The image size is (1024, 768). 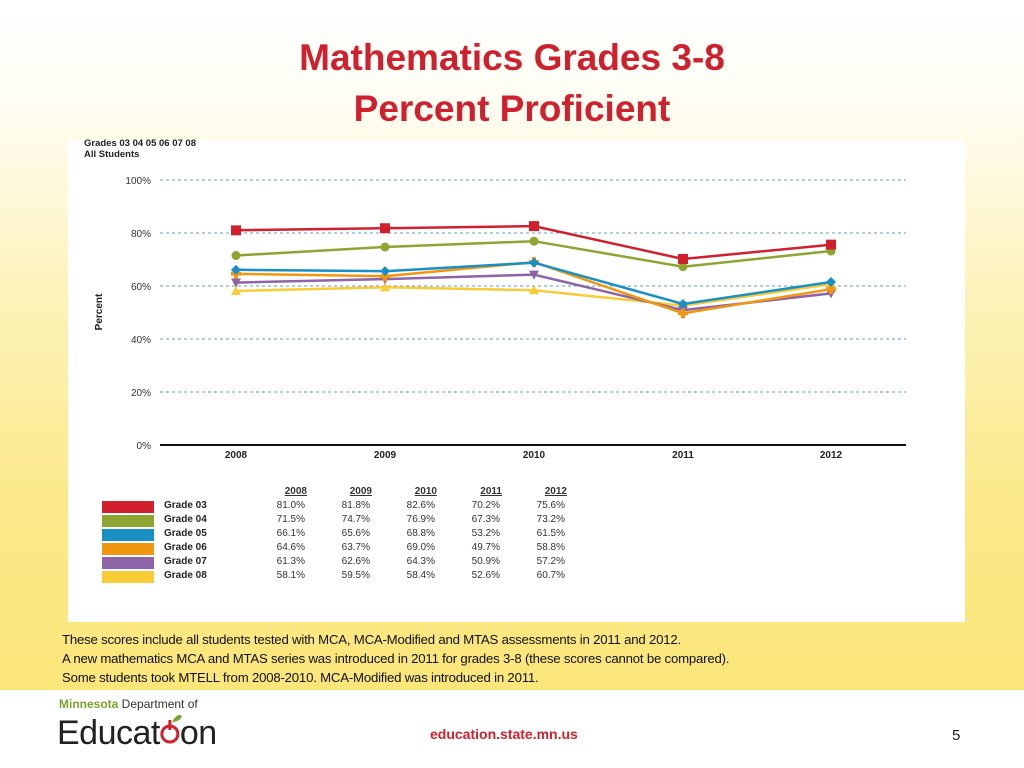 What do you see at coordinates (340, 549) in the screenshot?
I see `table-row: Grade 06 64.6% 63.7% 69.0% 49.7% 58.8%` at bounding box center [340, 549].